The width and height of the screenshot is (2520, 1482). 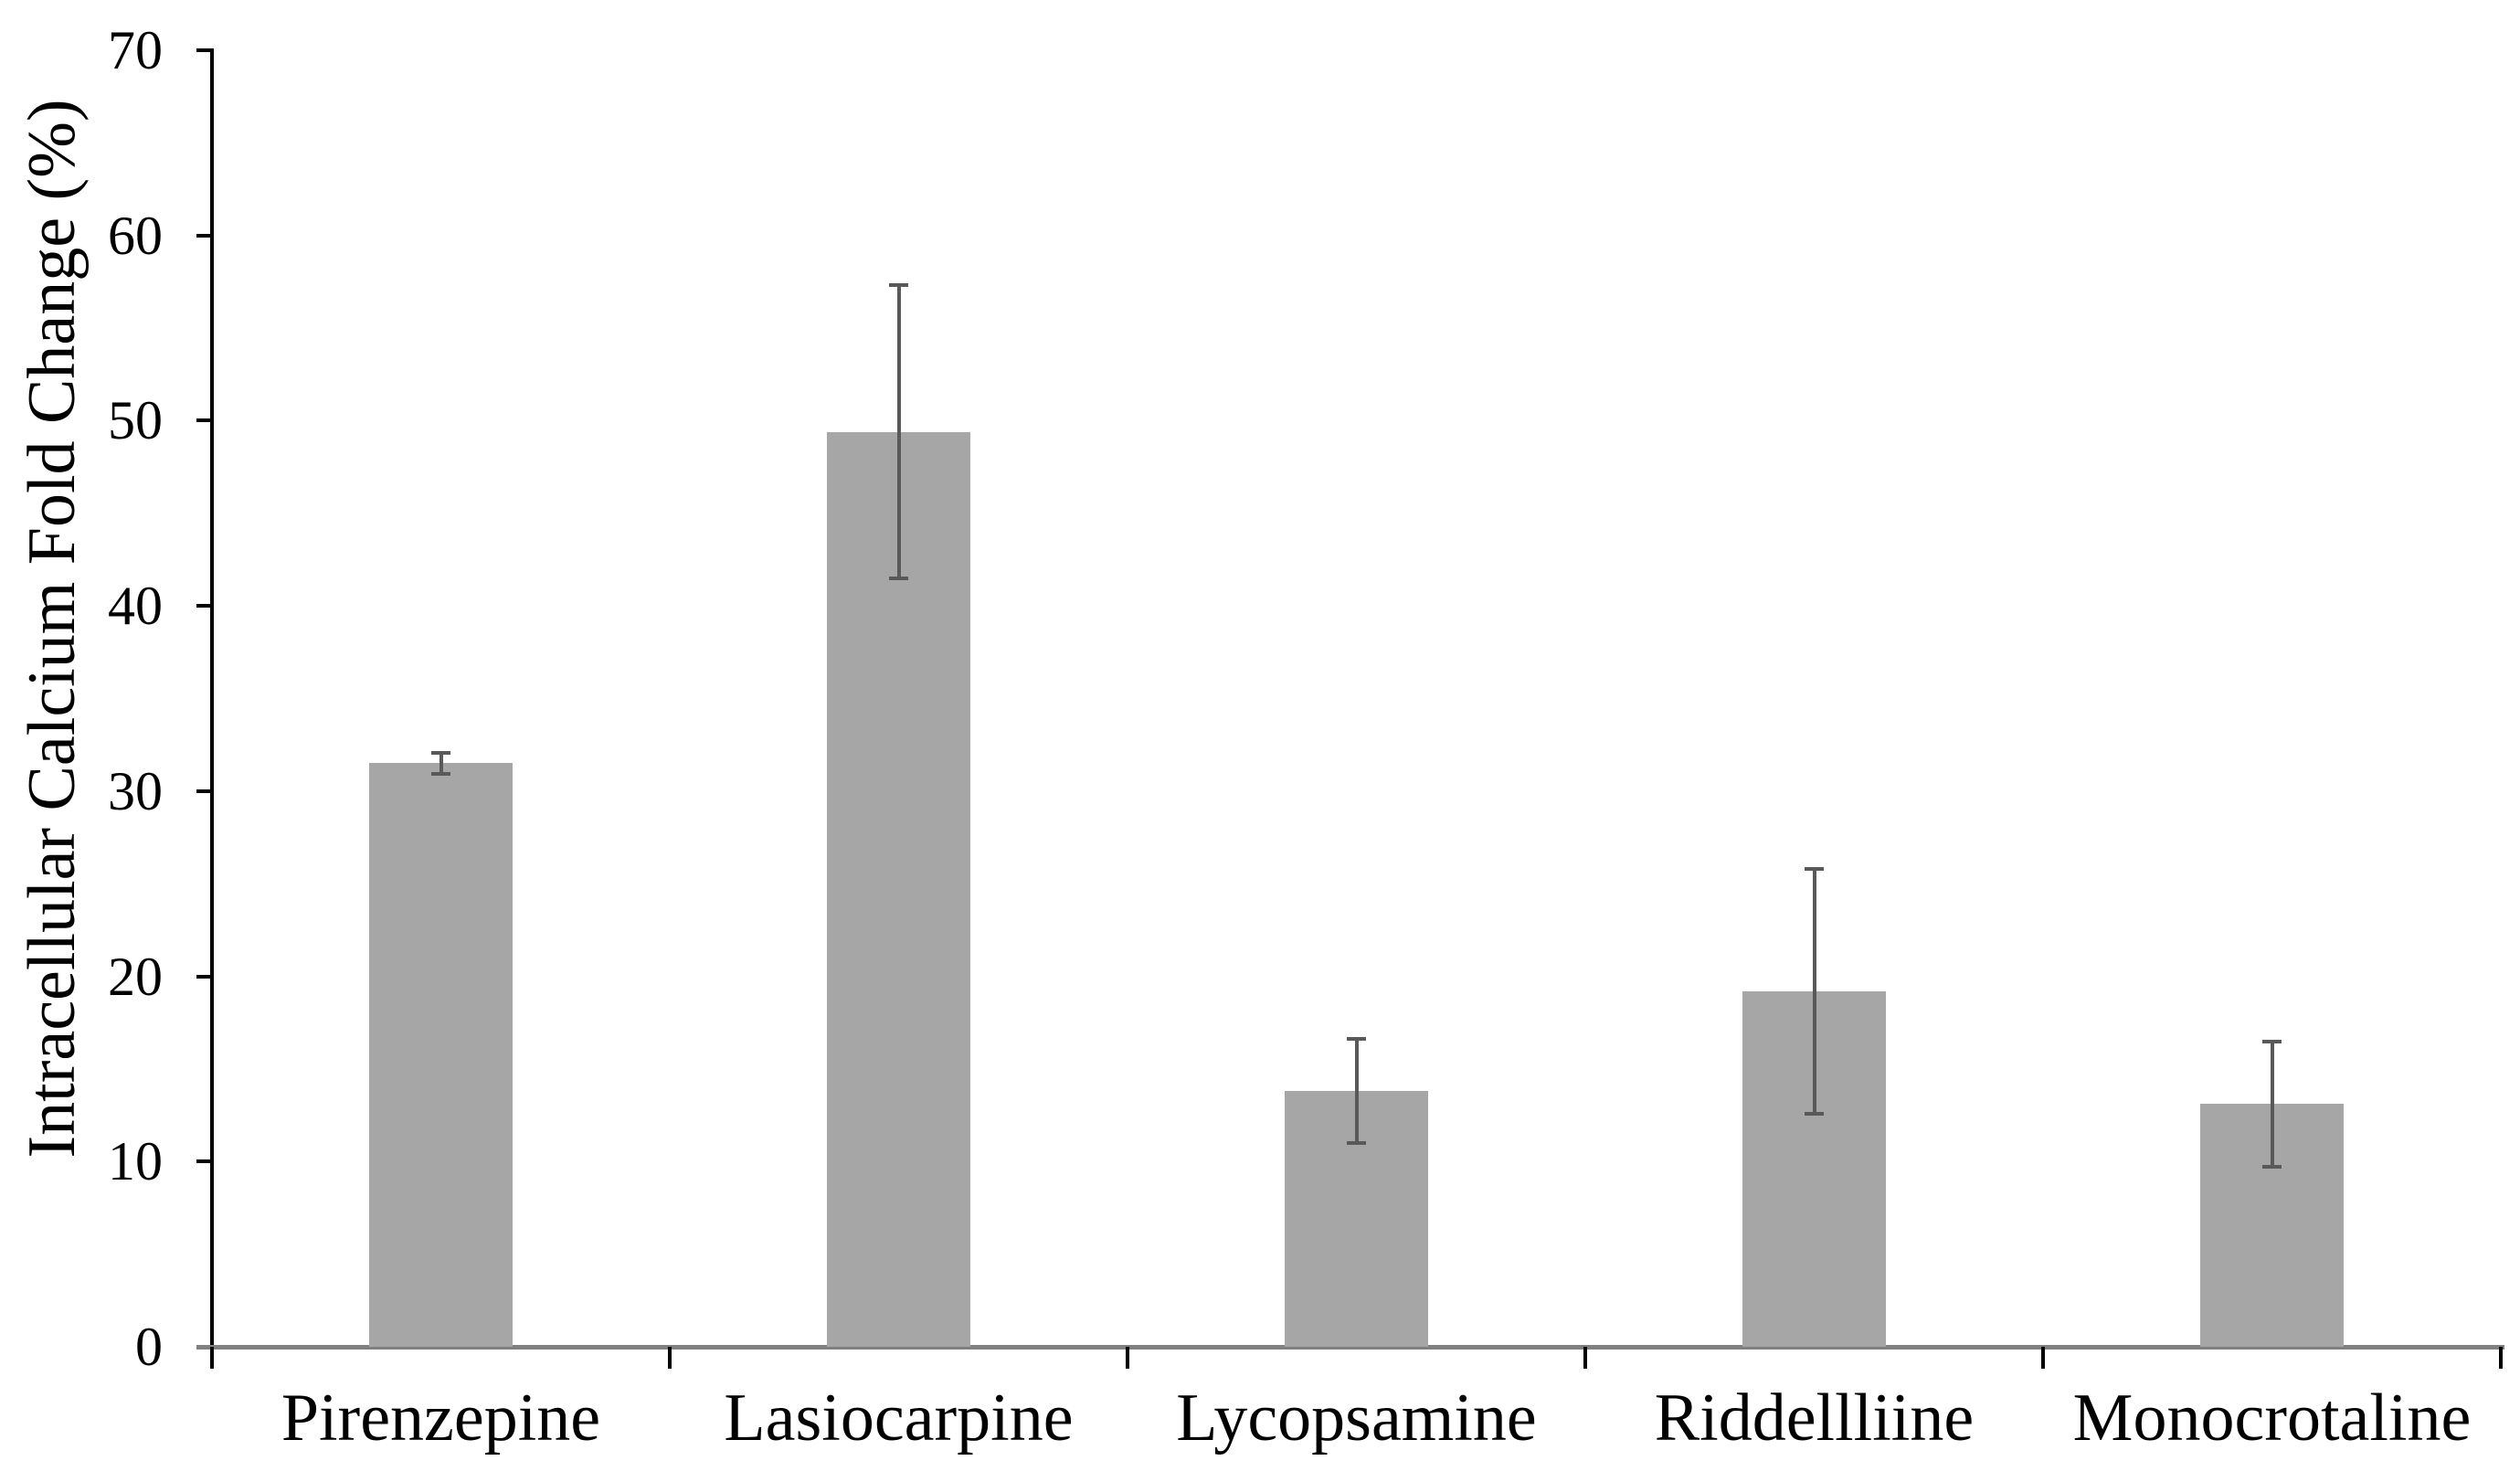 What do you see at coordinates (441, 1418) in the screenshot?
I see `x-category-label: Pirenzepine` at bounding box center [441, 1418].